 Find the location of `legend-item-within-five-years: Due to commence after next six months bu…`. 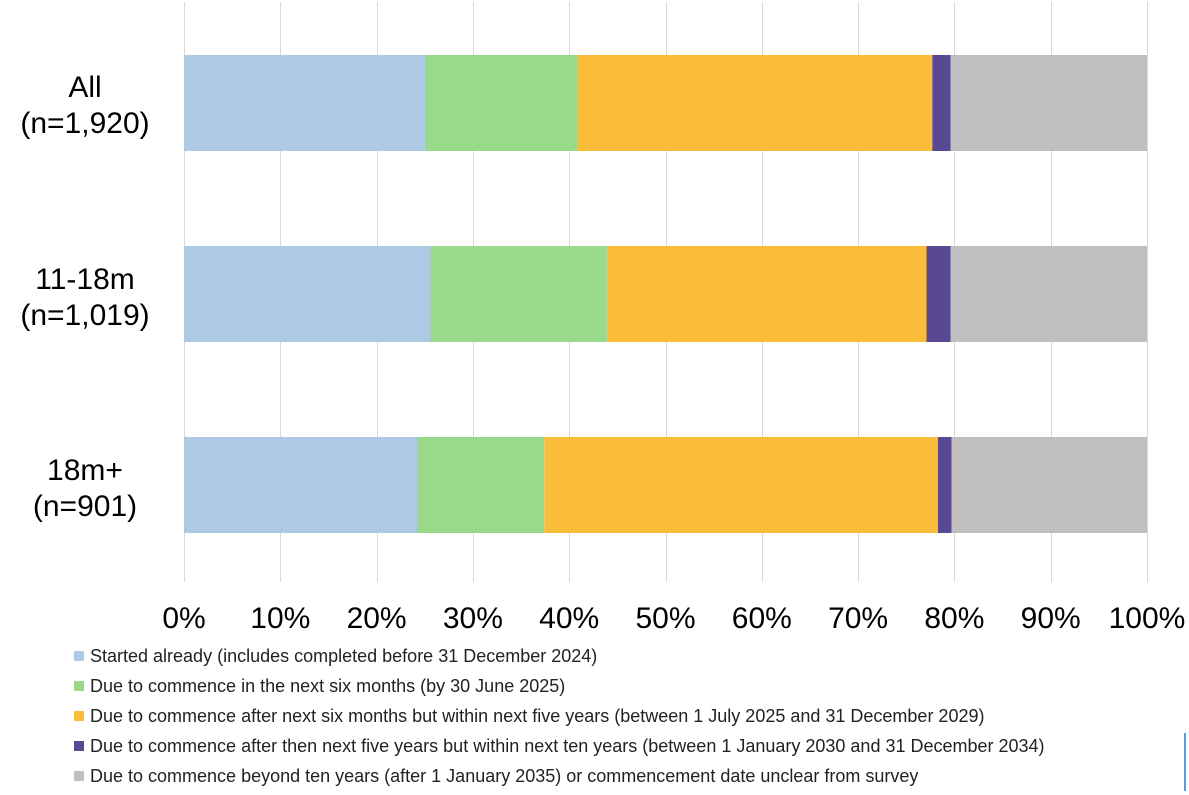

legend-item-within-five-years: Due to commence after next six months bu… is located at coordinates (559, 716).